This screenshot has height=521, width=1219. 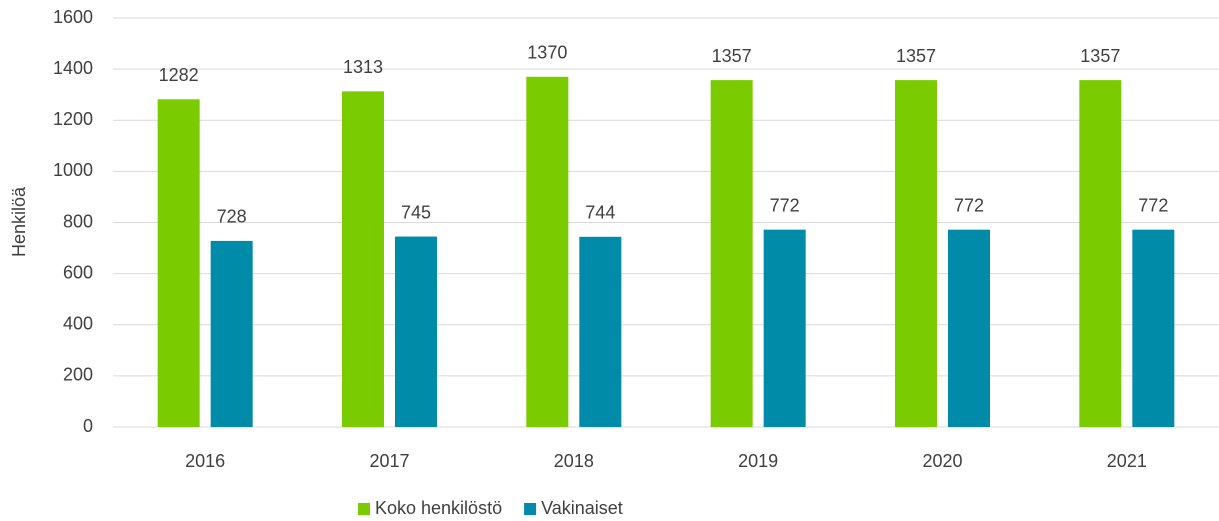 What do you see at coordinates (88, 426) in the screenshot?
I see `y-tick-label: 0` at bounding box center [88, 426].